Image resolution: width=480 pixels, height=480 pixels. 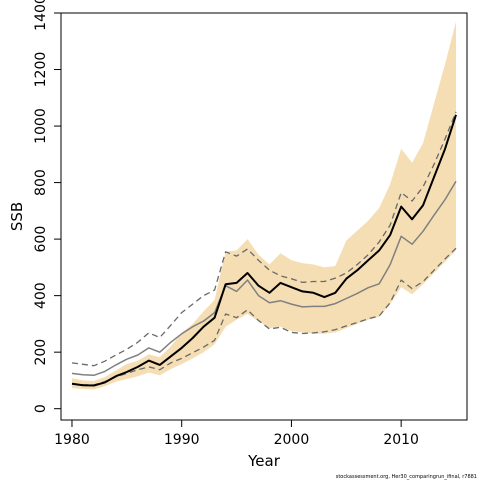 I want to click on x-tick-label: 2010, so click(x=401, y=440).